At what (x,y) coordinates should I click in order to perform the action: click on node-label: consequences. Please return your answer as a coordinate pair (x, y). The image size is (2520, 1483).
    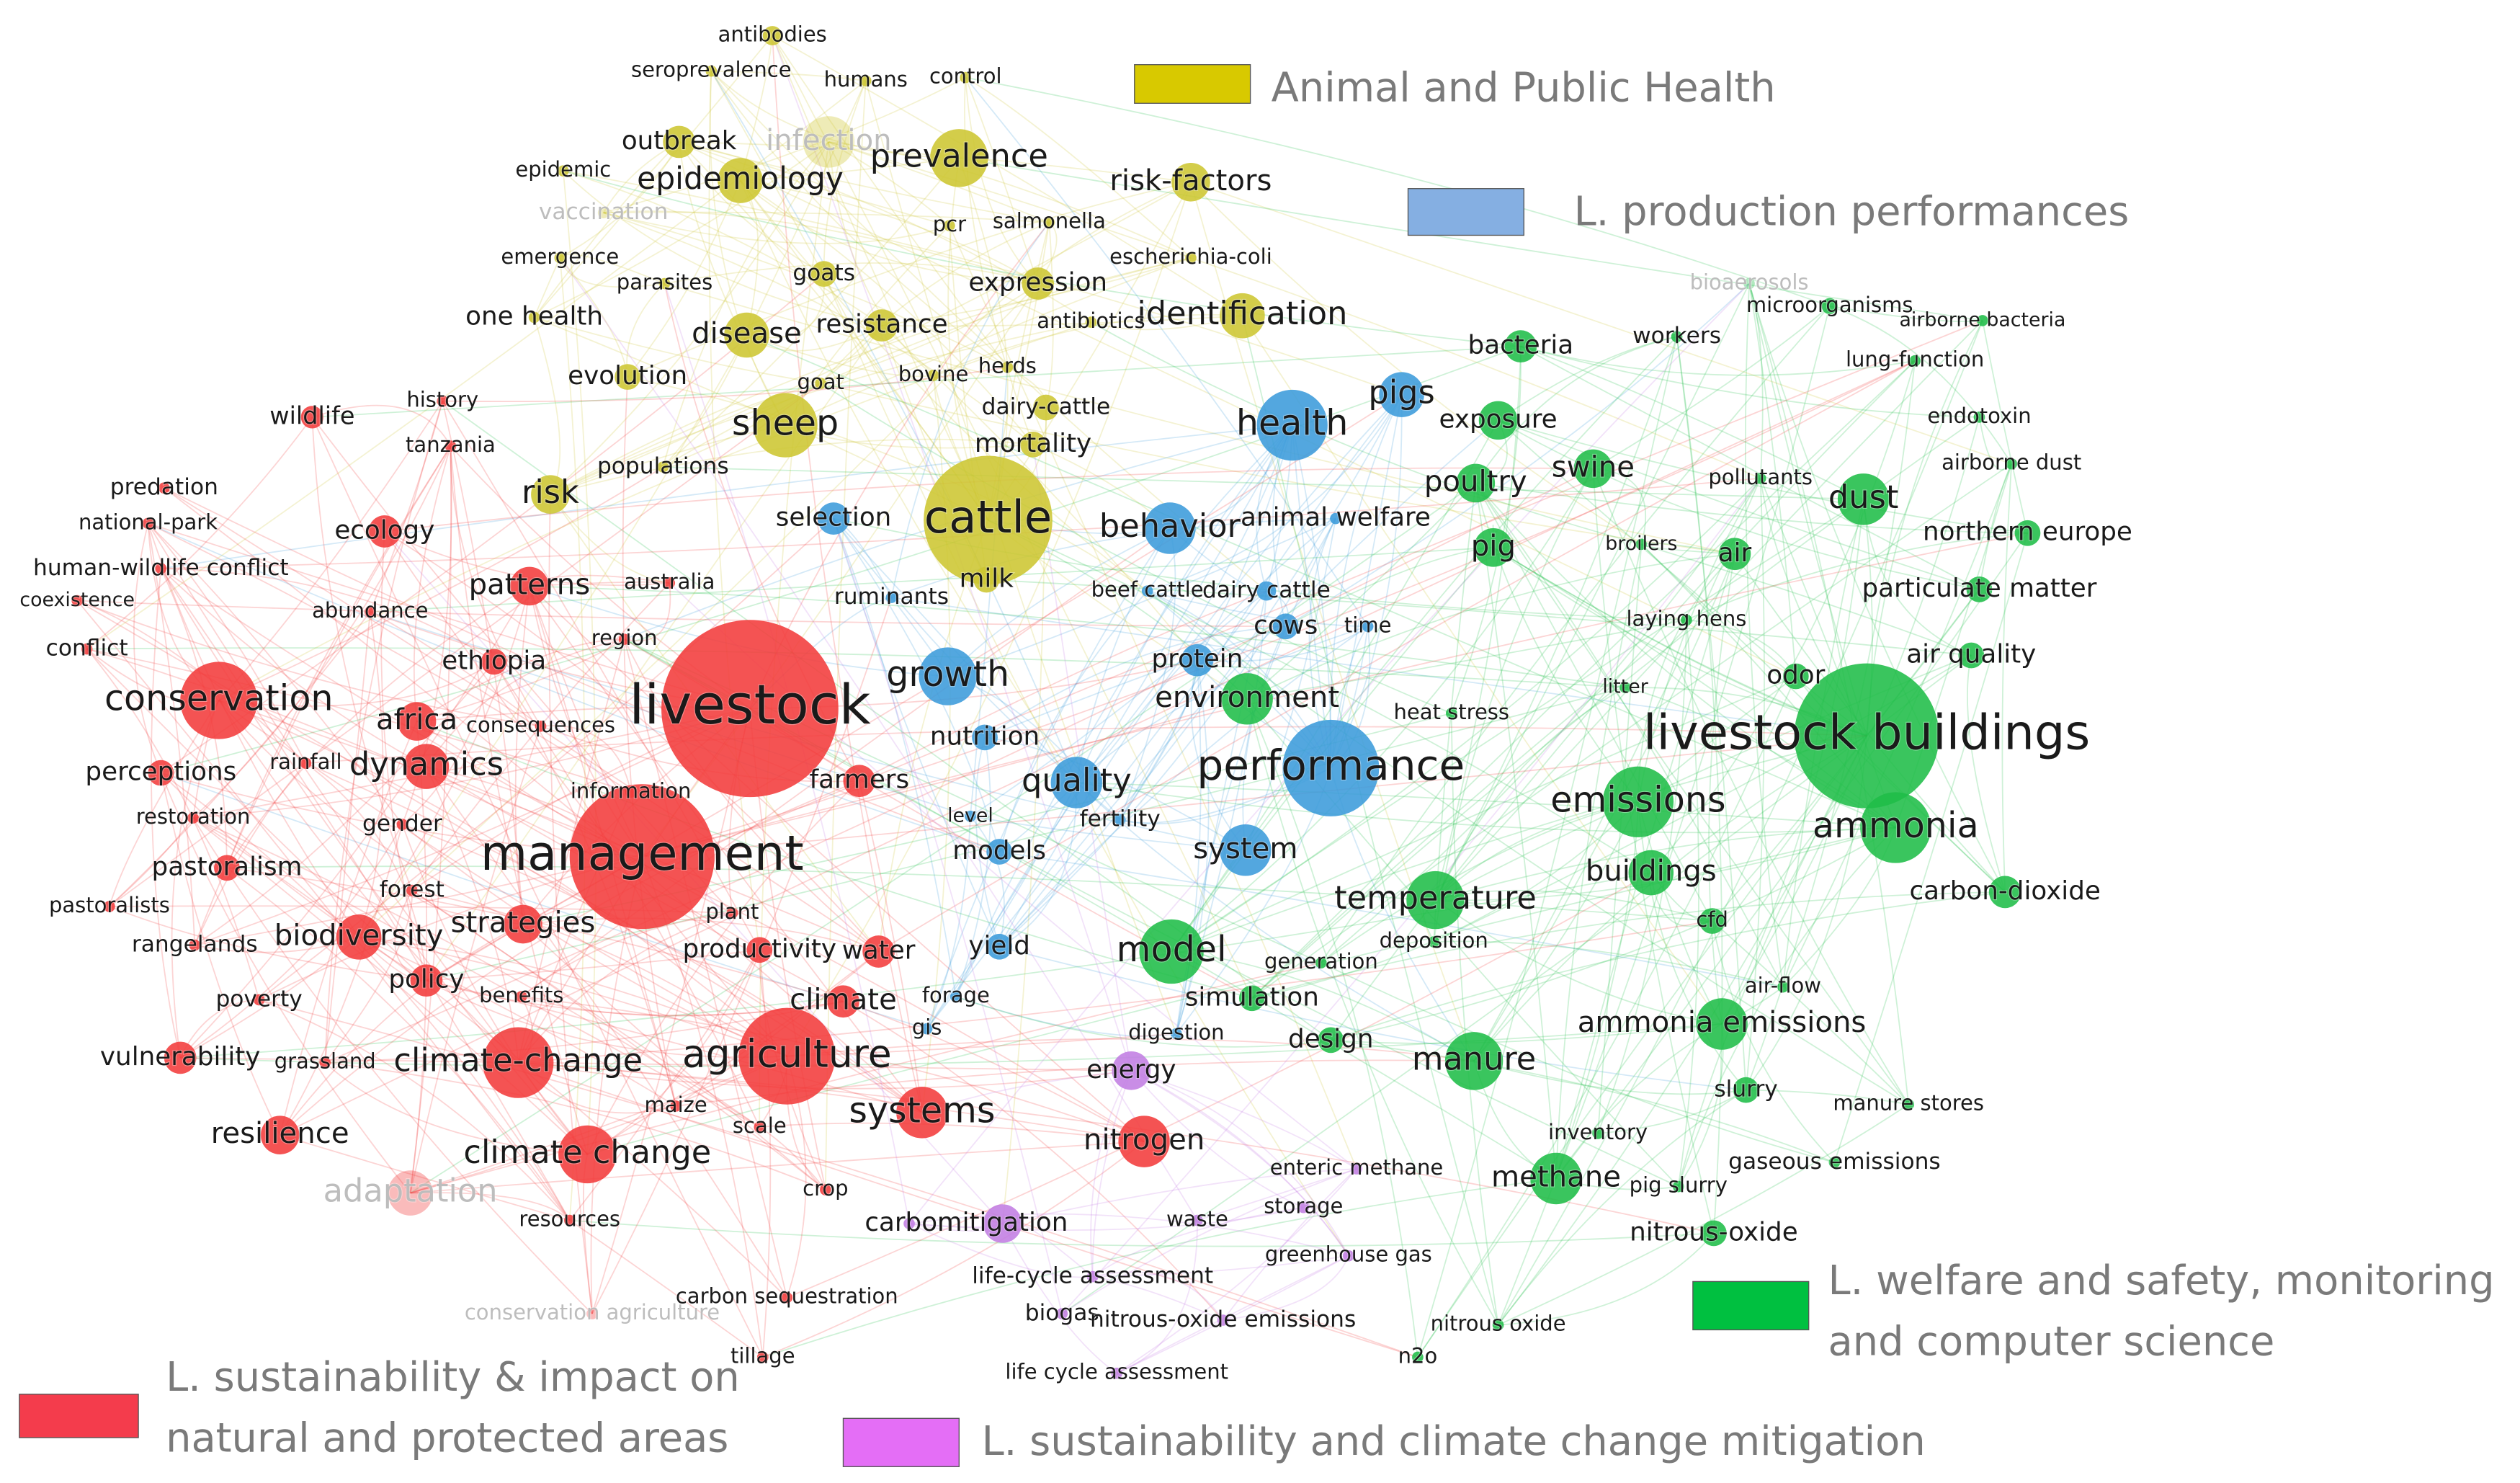
    Looking at the image, I should click on (540, 725).